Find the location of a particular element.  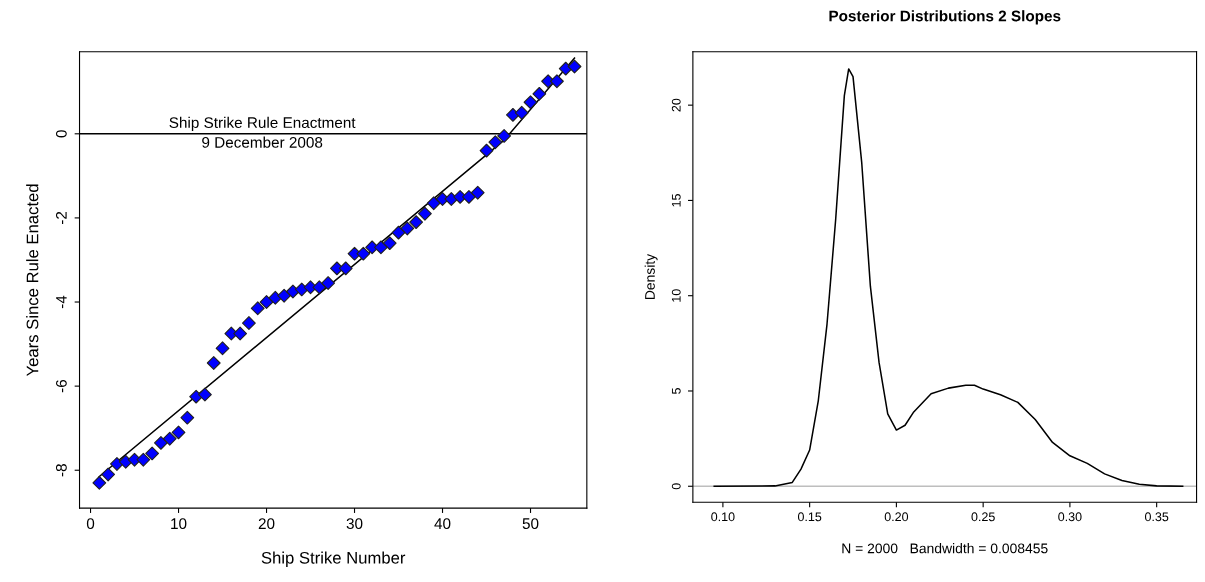

x-tick-label: 20 is located at coordinates (266, 524).